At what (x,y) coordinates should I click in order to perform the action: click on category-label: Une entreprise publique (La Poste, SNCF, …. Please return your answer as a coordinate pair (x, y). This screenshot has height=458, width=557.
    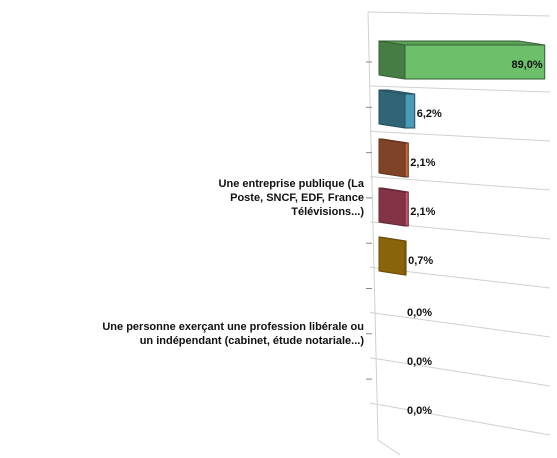
    Looking at the image, I should click on (292, 198).